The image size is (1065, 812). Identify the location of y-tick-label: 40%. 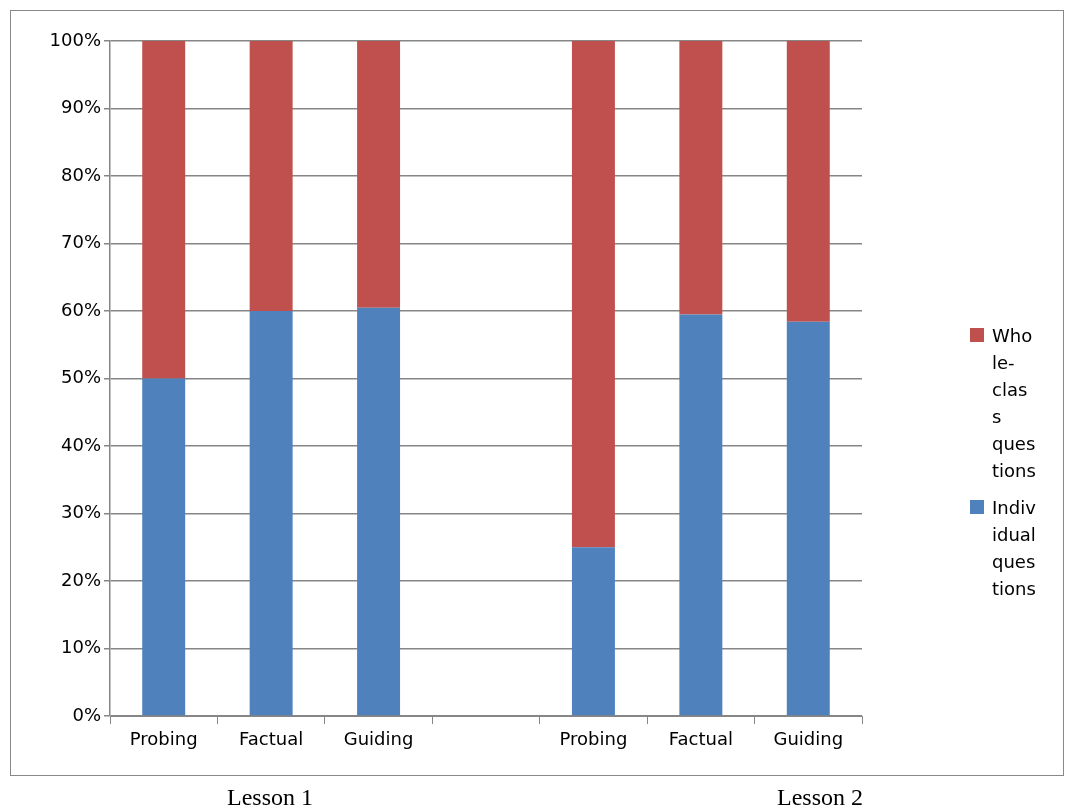
(80, 444).